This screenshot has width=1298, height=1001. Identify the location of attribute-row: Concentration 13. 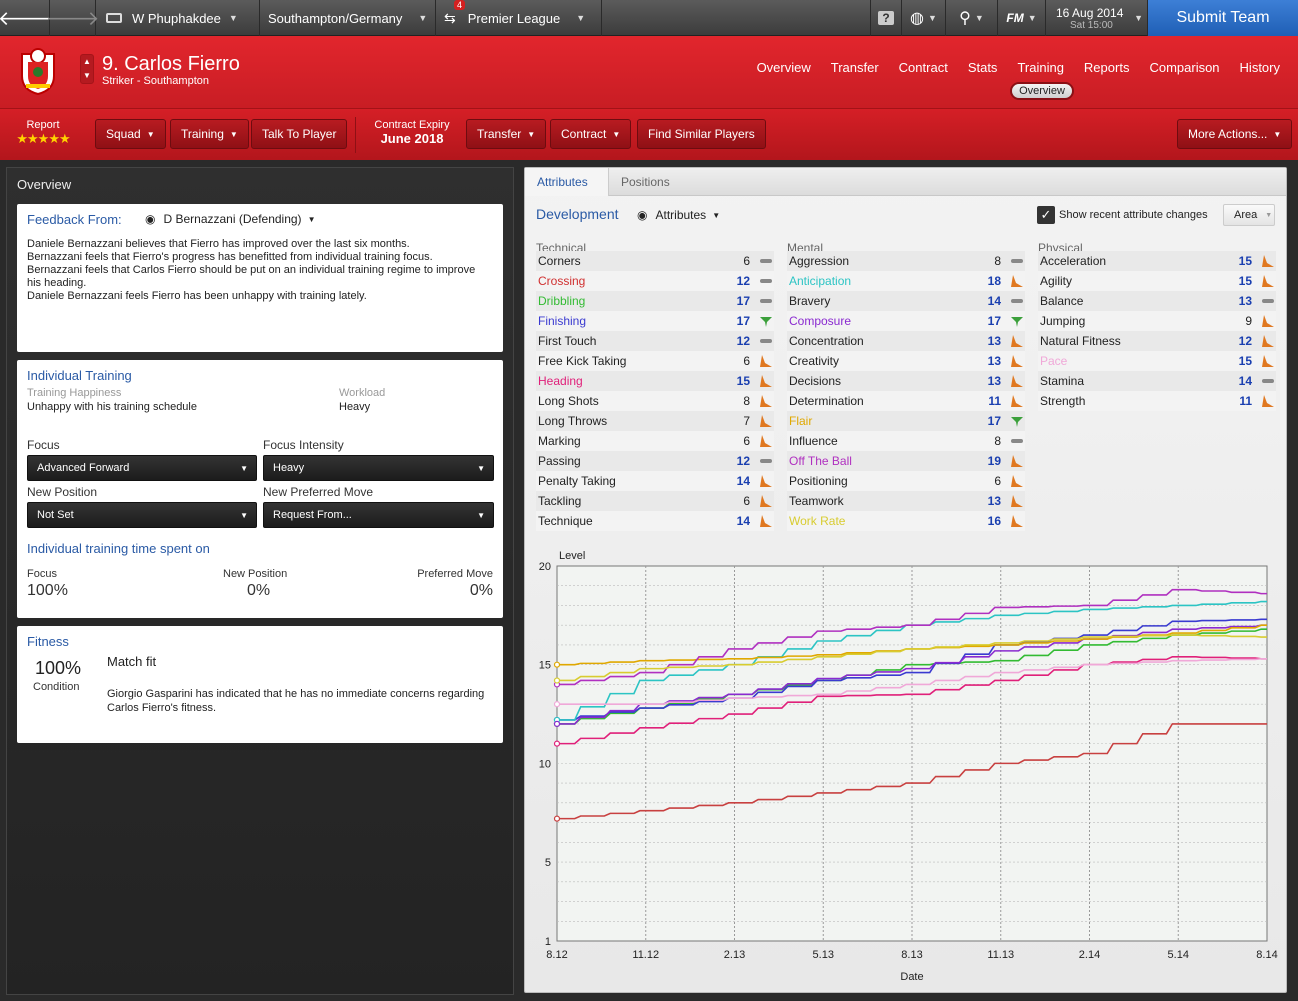
(906, 341).